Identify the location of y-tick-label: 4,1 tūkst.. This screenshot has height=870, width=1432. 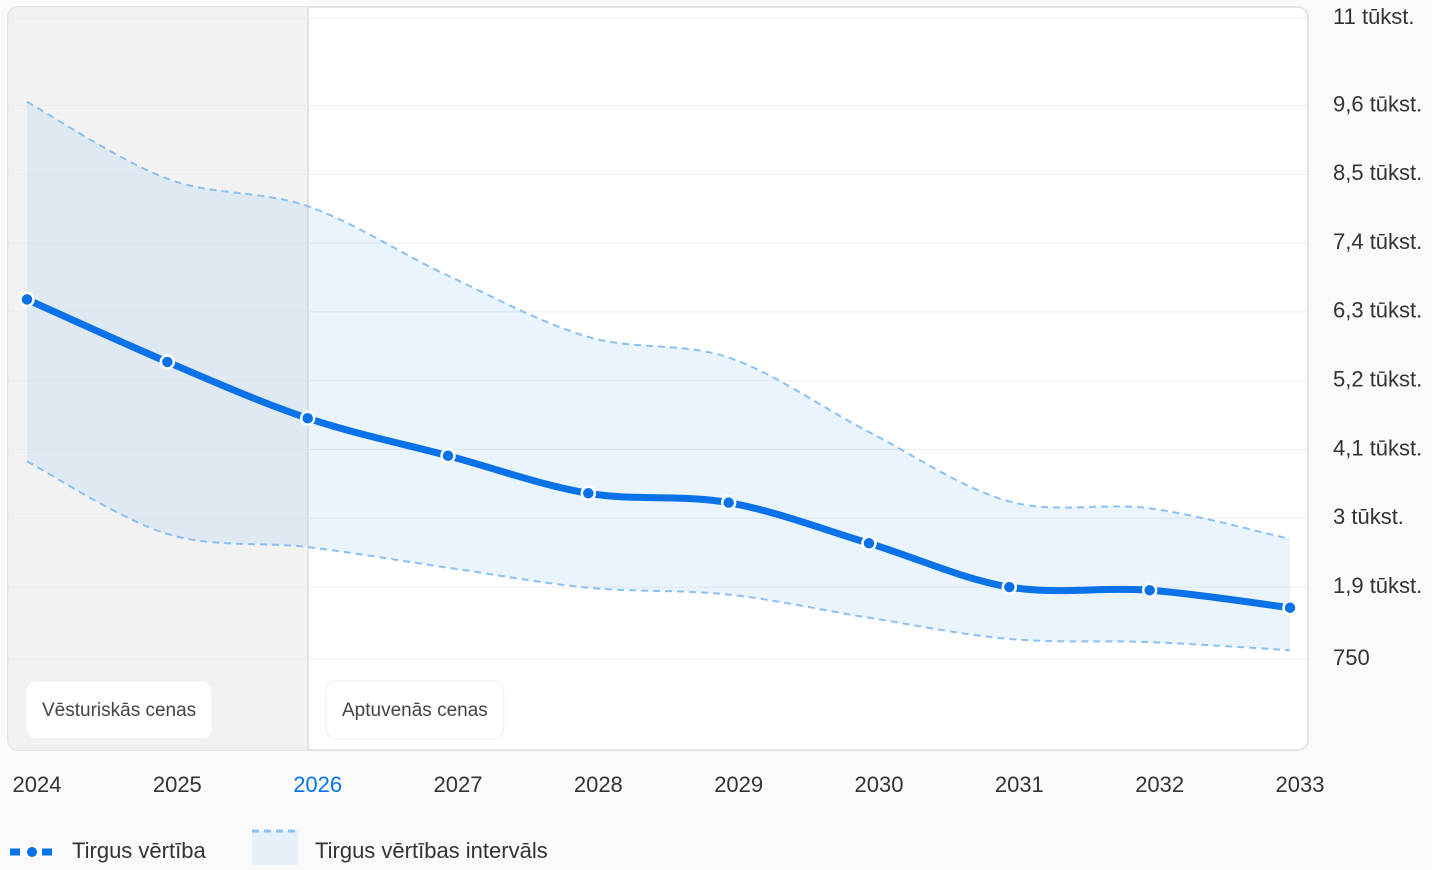
(1377, 447).